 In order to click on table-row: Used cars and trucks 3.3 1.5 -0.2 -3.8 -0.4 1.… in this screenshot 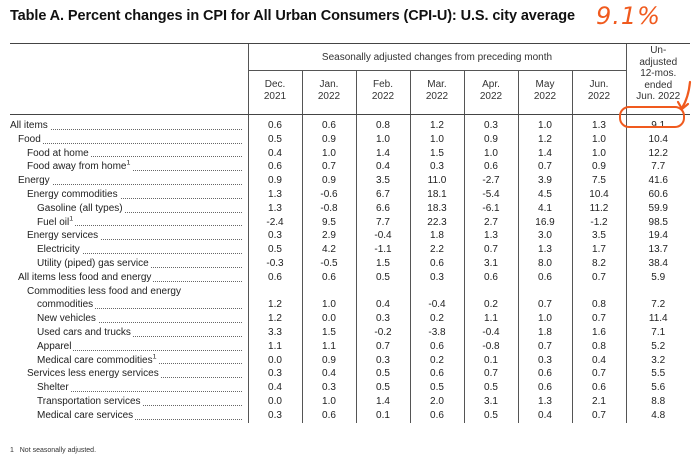, I will do `click(350, 332)`.